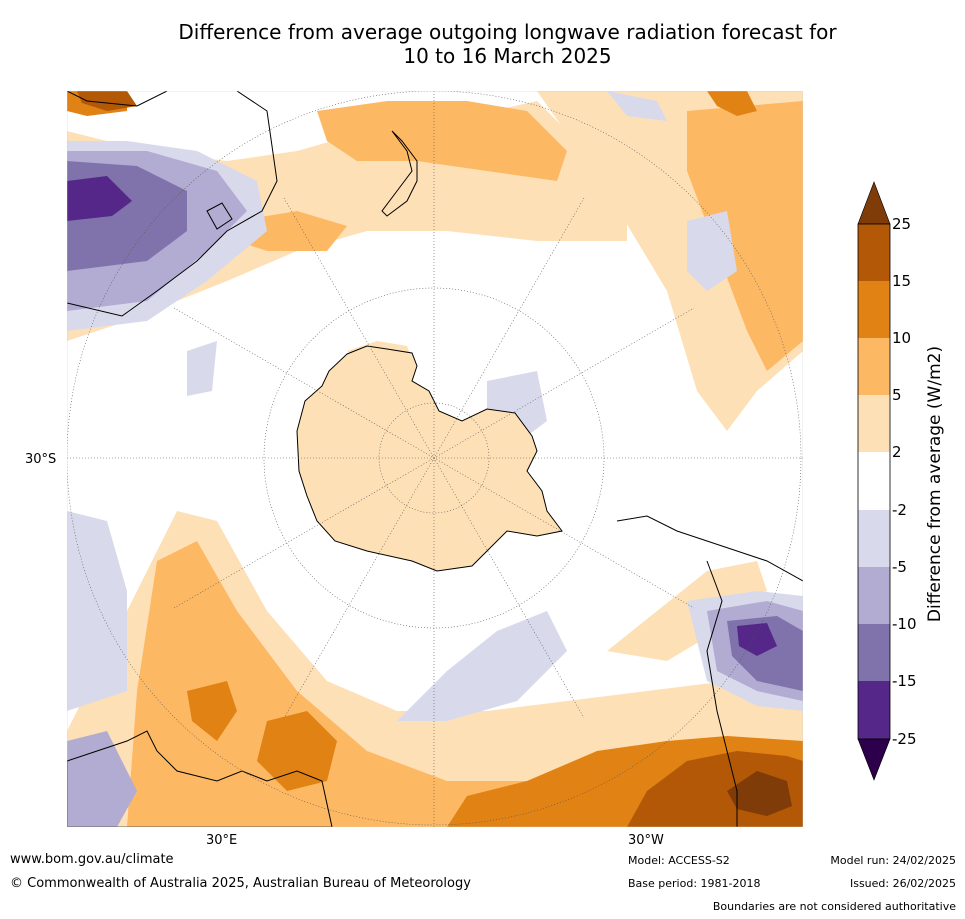  I want to click on model-name: Model: ACCESS-S2, so click(679, 860).